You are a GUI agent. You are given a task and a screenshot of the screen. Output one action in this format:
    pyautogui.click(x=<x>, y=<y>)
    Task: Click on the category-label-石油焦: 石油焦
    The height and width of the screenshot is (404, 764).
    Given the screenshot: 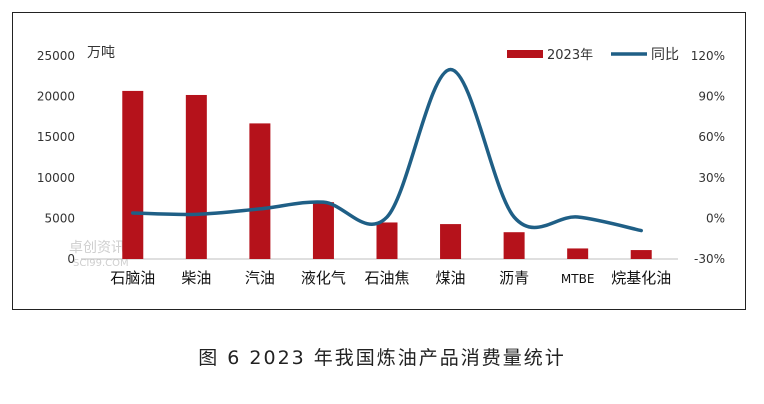 What is the action you would take?
    pyautogui.click(x=386, y=278)
    